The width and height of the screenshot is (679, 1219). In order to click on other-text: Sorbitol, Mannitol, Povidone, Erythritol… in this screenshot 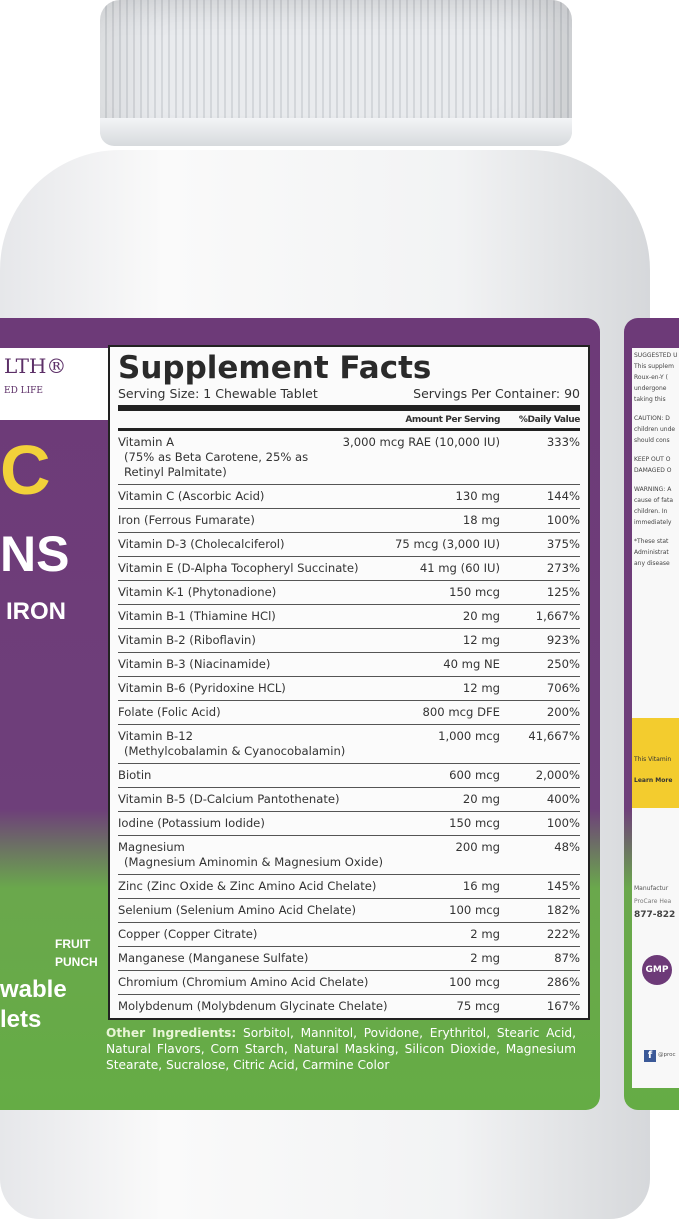, I will do `click(341, 1049)`.